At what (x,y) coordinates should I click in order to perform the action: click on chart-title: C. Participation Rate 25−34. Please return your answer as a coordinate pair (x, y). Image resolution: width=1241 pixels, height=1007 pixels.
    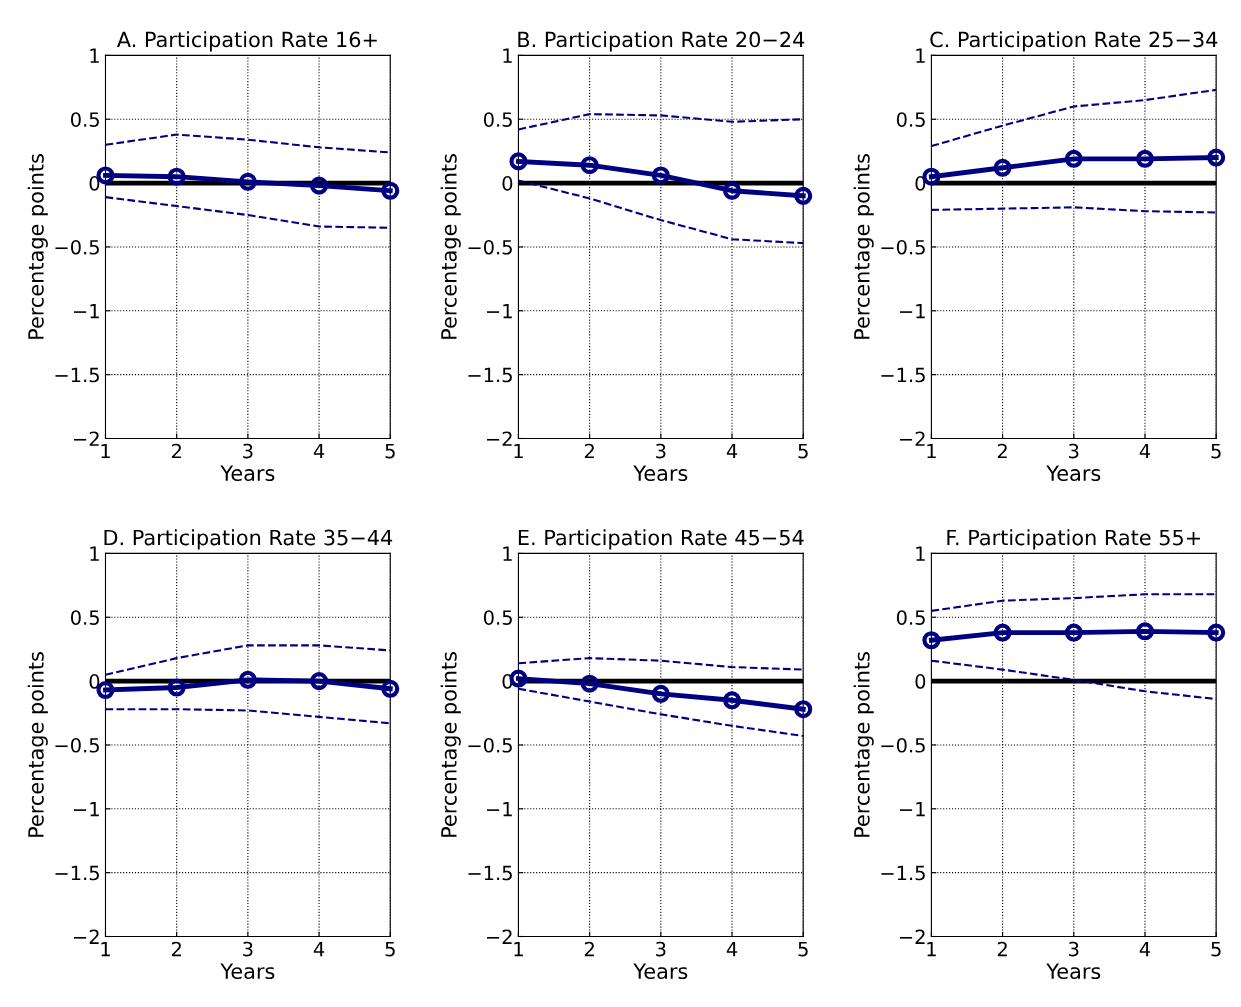
    Looking at the image, I should click on (1074, 41).